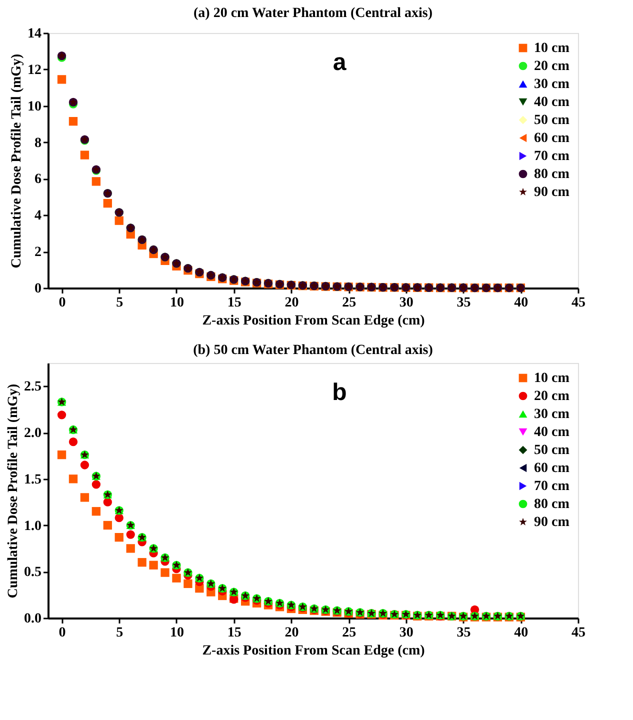 The height and width of the screenshot is (720, 633). What do you see at coordinates (38, 180) in the screenshot?
I see `y-tick-label: 6` at bounding box center [38, 180].